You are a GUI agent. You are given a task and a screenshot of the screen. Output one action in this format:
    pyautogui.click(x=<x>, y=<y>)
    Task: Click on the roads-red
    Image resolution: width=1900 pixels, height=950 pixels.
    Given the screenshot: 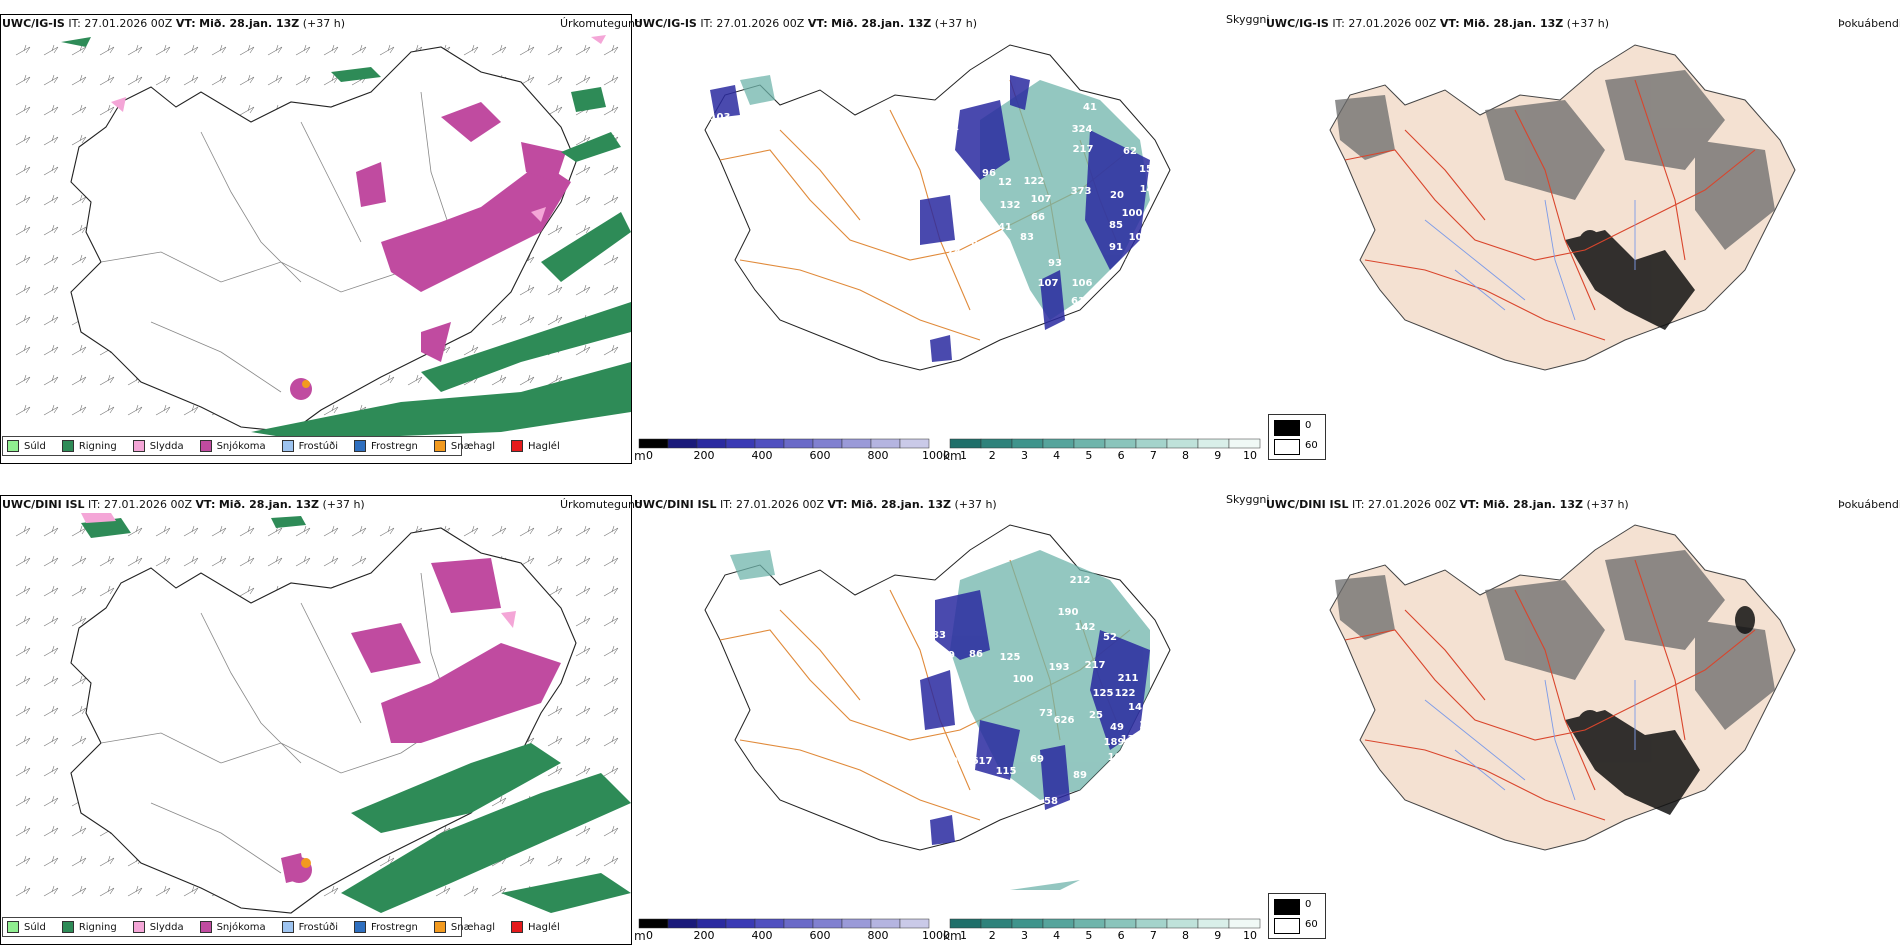 What is the action you would take?
    pyautogui.click(x=1550, y=690)
    